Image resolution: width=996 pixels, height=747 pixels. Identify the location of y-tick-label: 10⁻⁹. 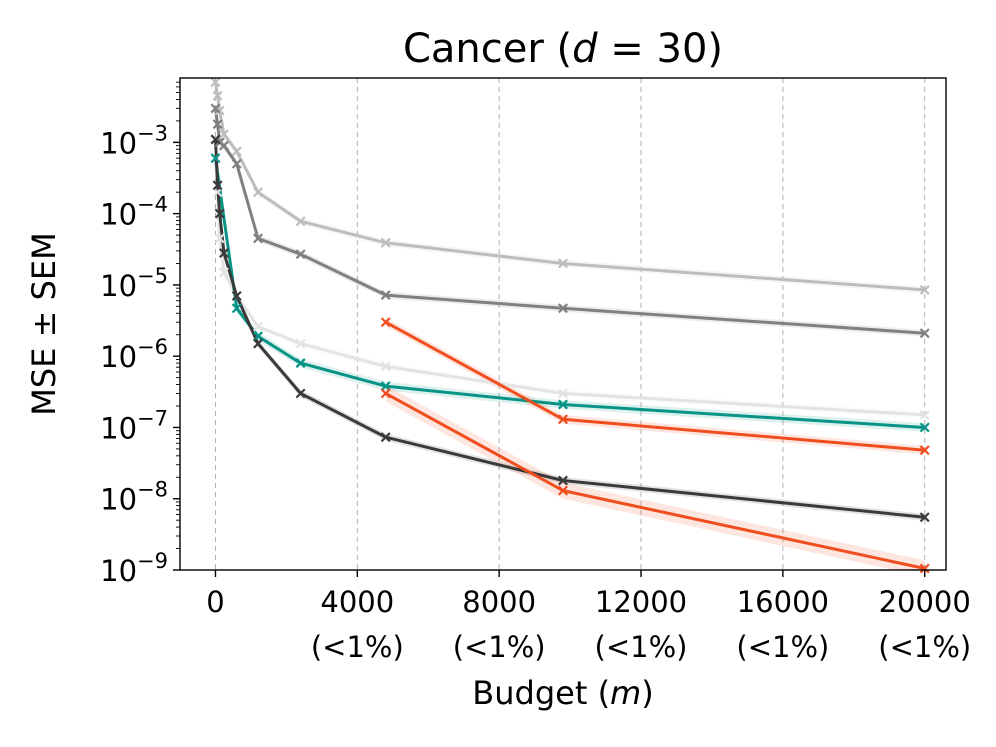
(134, 568).